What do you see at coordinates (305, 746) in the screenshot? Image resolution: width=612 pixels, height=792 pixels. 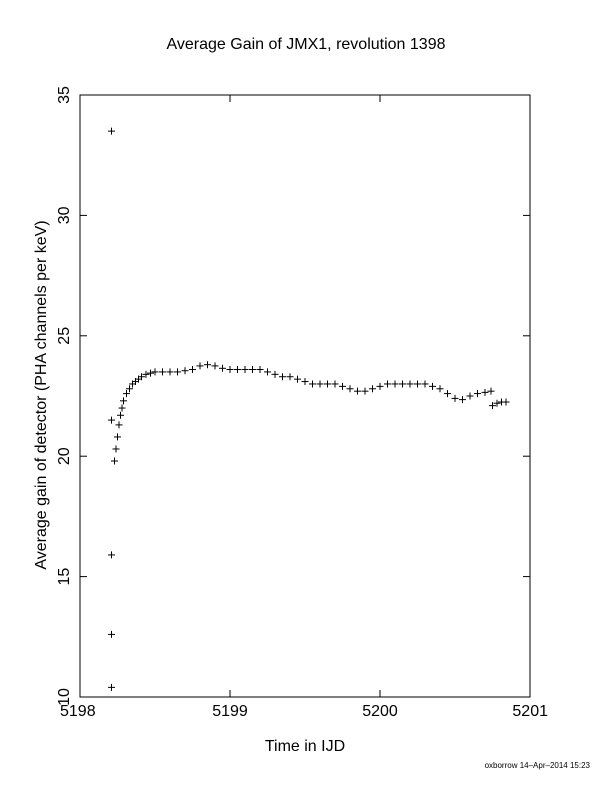 I see `x-axis-label: Time in IJD` at bounding box center [305, 746].